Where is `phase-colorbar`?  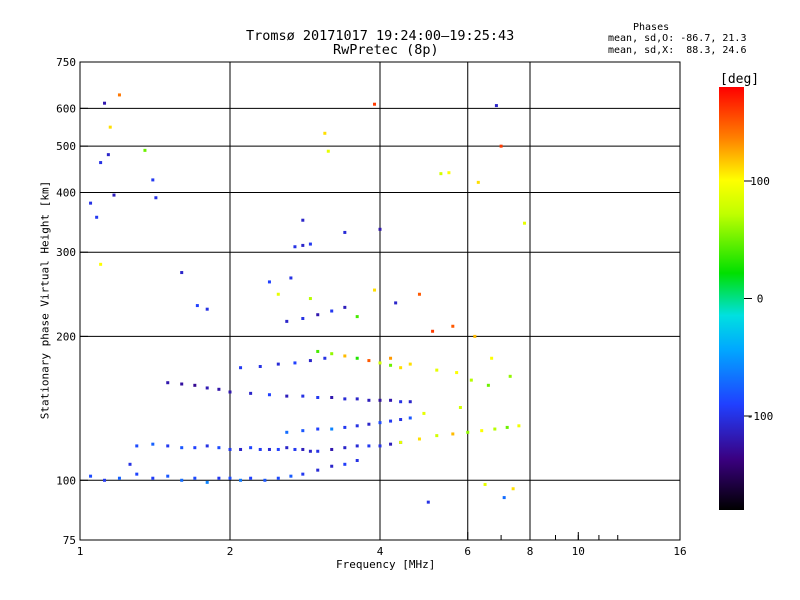 phase-colorbar is located at coordinates (731, 298).